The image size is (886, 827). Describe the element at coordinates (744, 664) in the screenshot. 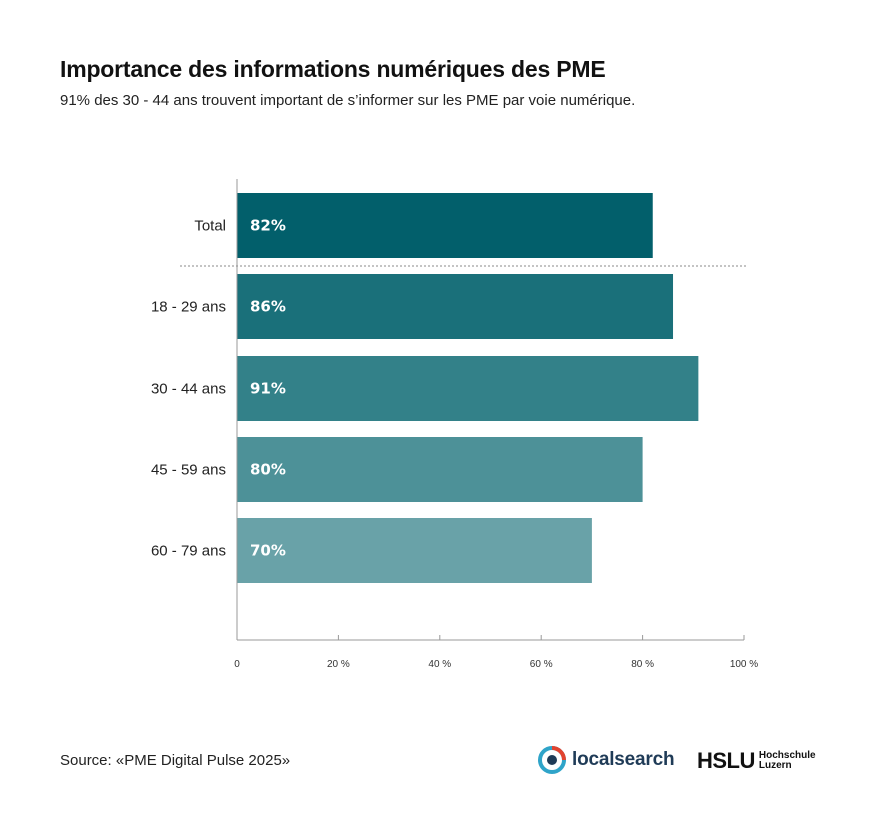

I see `x-tick-label: 100 %` at that location.